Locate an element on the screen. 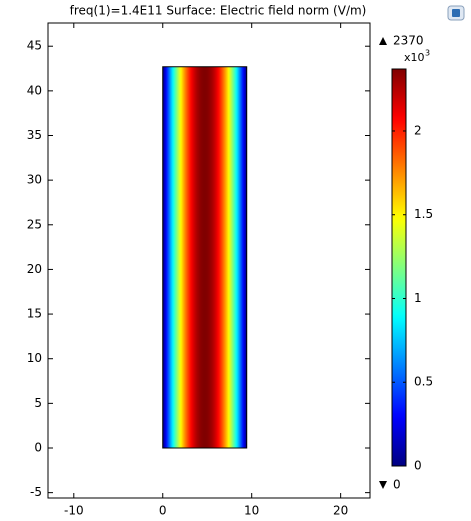 Image resolution: width=471 pixels, height=521 pixels. colorbar-multiplier: x10 is located at coordinates (414, 57).